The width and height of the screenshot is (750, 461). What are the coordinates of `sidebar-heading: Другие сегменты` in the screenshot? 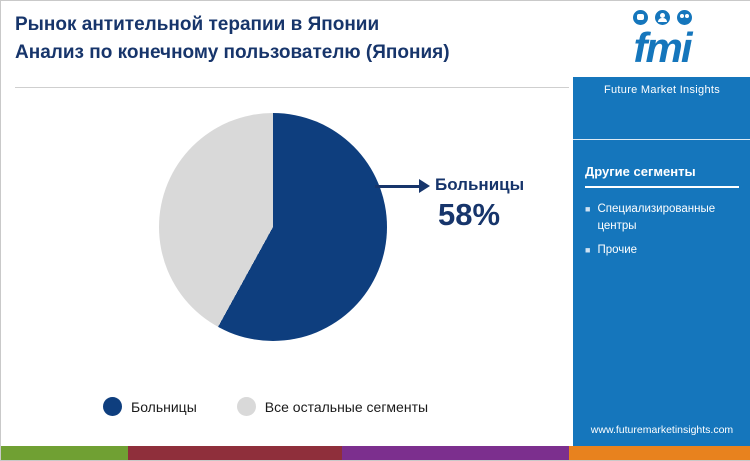 It's located at (662, 176).